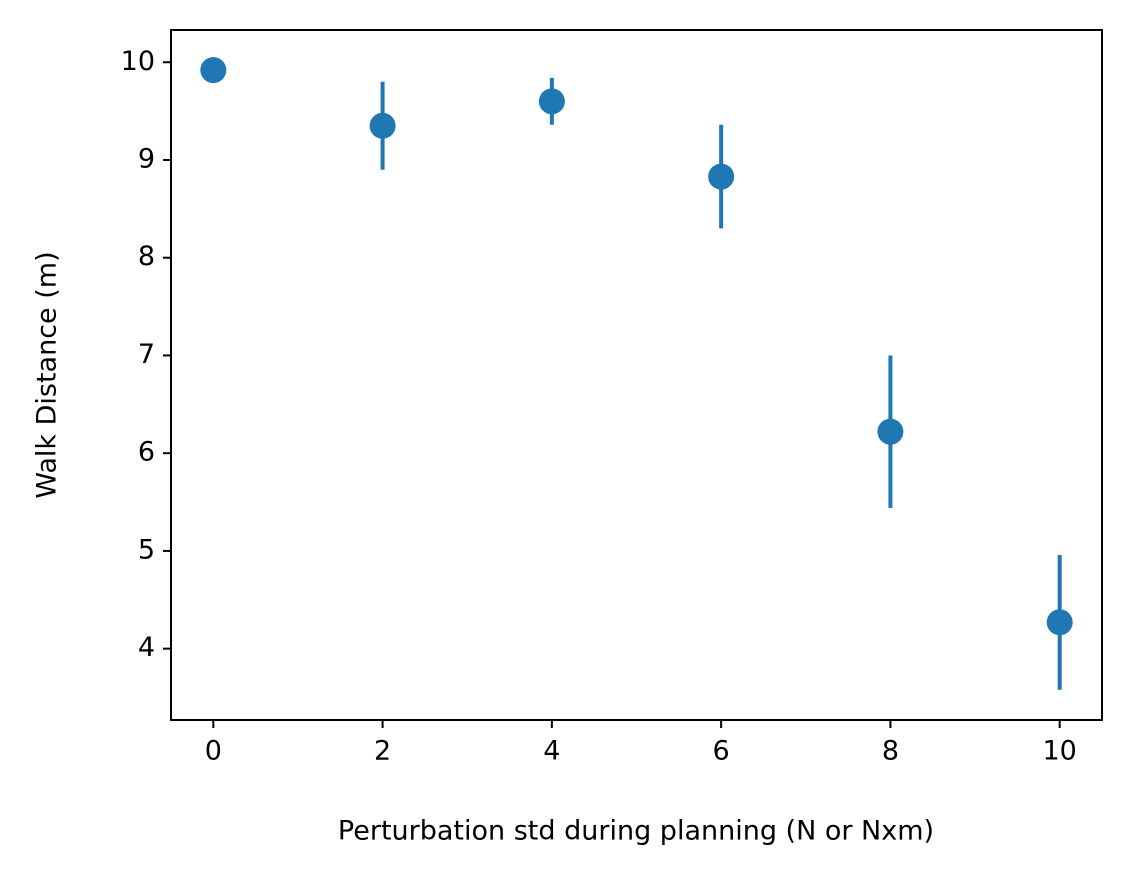 This screenshot has height=882, width=1130. What do you see at coordinates (890, 751) in the screenshot?
I see `x-tick-label: 8` at bounding box center [890, 751].